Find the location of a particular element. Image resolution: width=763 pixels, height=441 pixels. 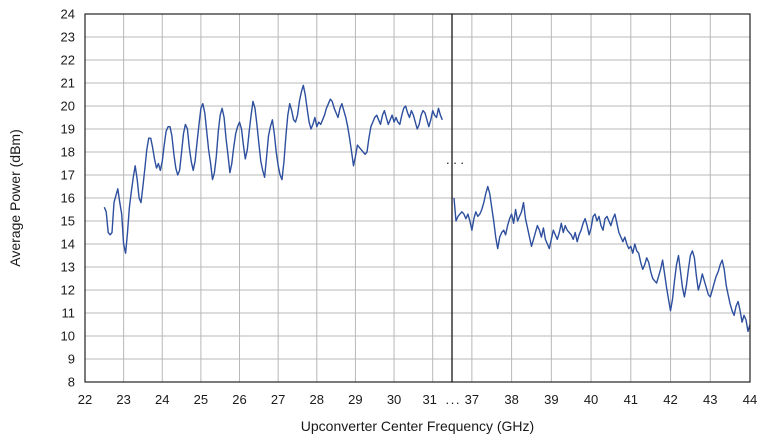

y-tick-label: 24 is located at coordinates (68, 14).